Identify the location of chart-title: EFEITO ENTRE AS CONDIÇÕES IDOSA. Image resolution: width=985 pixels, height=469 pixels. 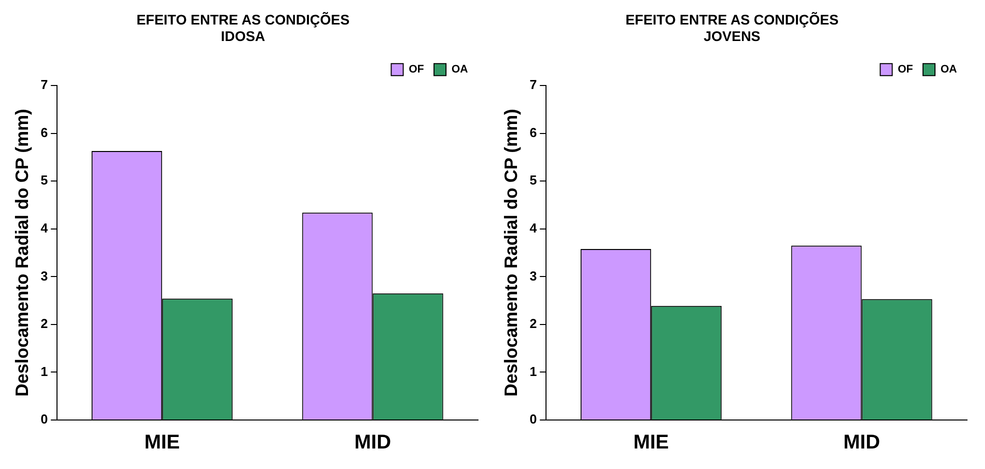
(243, 27).